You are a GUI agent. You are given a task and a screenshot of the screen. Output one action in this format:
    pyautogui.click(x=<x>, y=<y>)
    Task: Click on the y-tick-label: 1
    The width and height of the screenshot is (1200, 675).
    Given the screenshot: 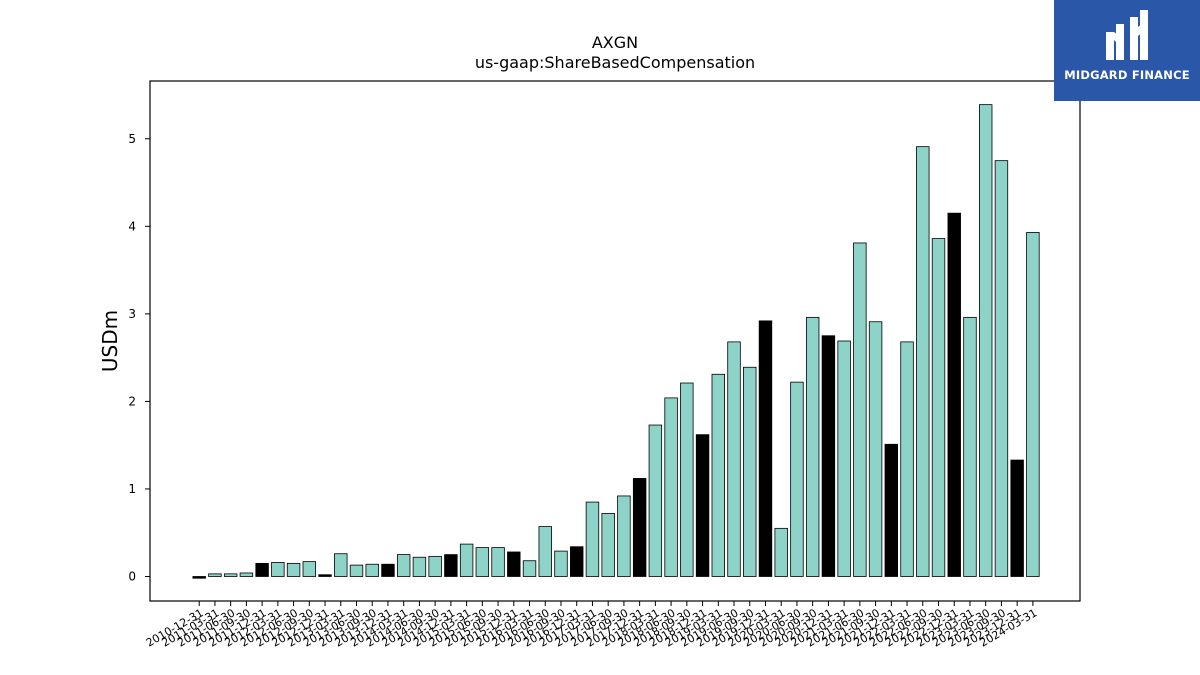 What is the action you would take?
    pyautogui.click(x=132, y=489)
    